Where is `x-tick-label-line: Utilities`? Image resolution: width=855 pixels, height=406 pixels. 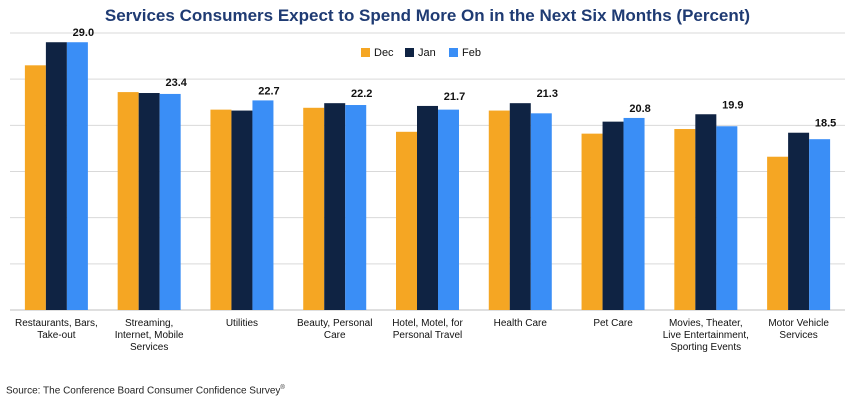 x-tick-label-line: Utilities is located at coordinates (242, 323).